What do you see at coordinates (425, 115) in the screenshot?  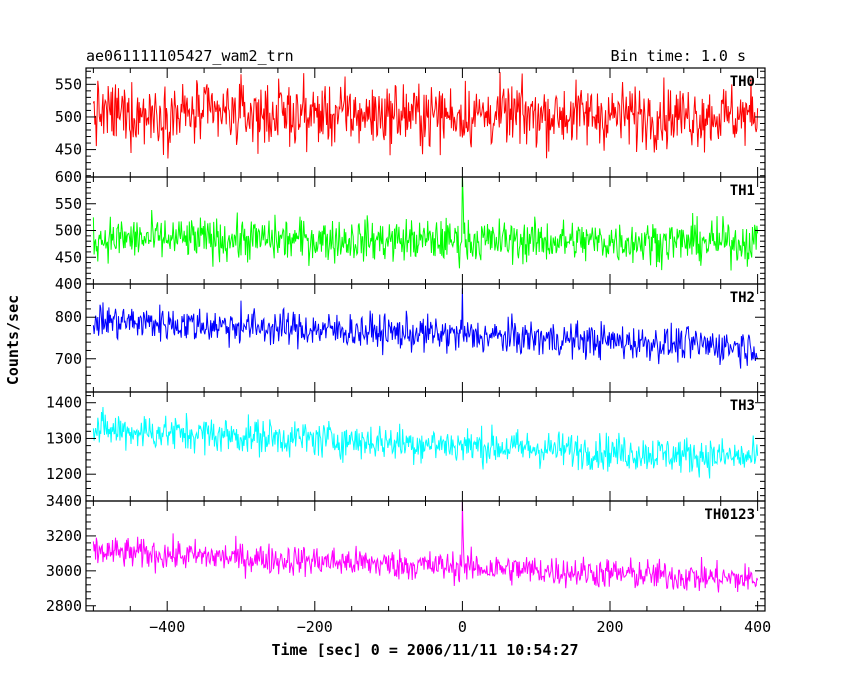 I see `series-line-th0` at bounding box center [425, 115].